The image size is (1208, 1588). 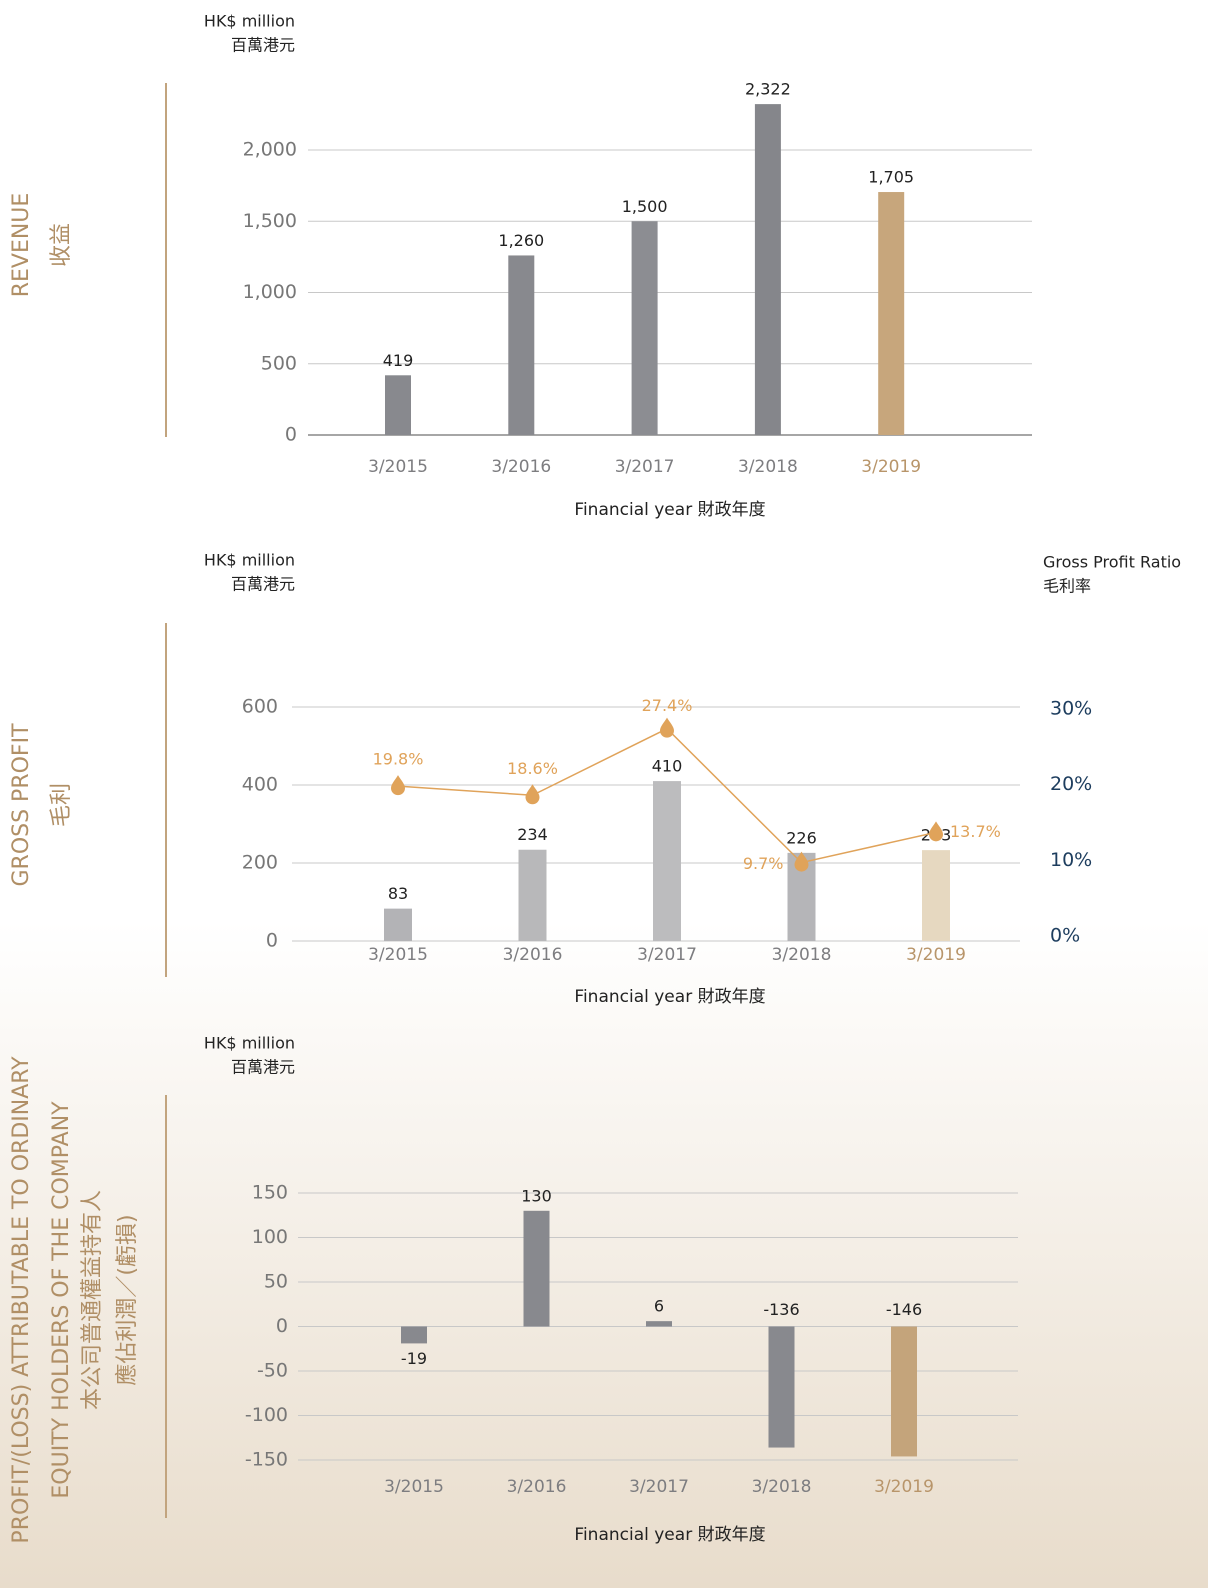 What do you see at coordinates (645, 206) in the screenshot?
I see `value-label: 1,500` at bounding box center [645, 206].